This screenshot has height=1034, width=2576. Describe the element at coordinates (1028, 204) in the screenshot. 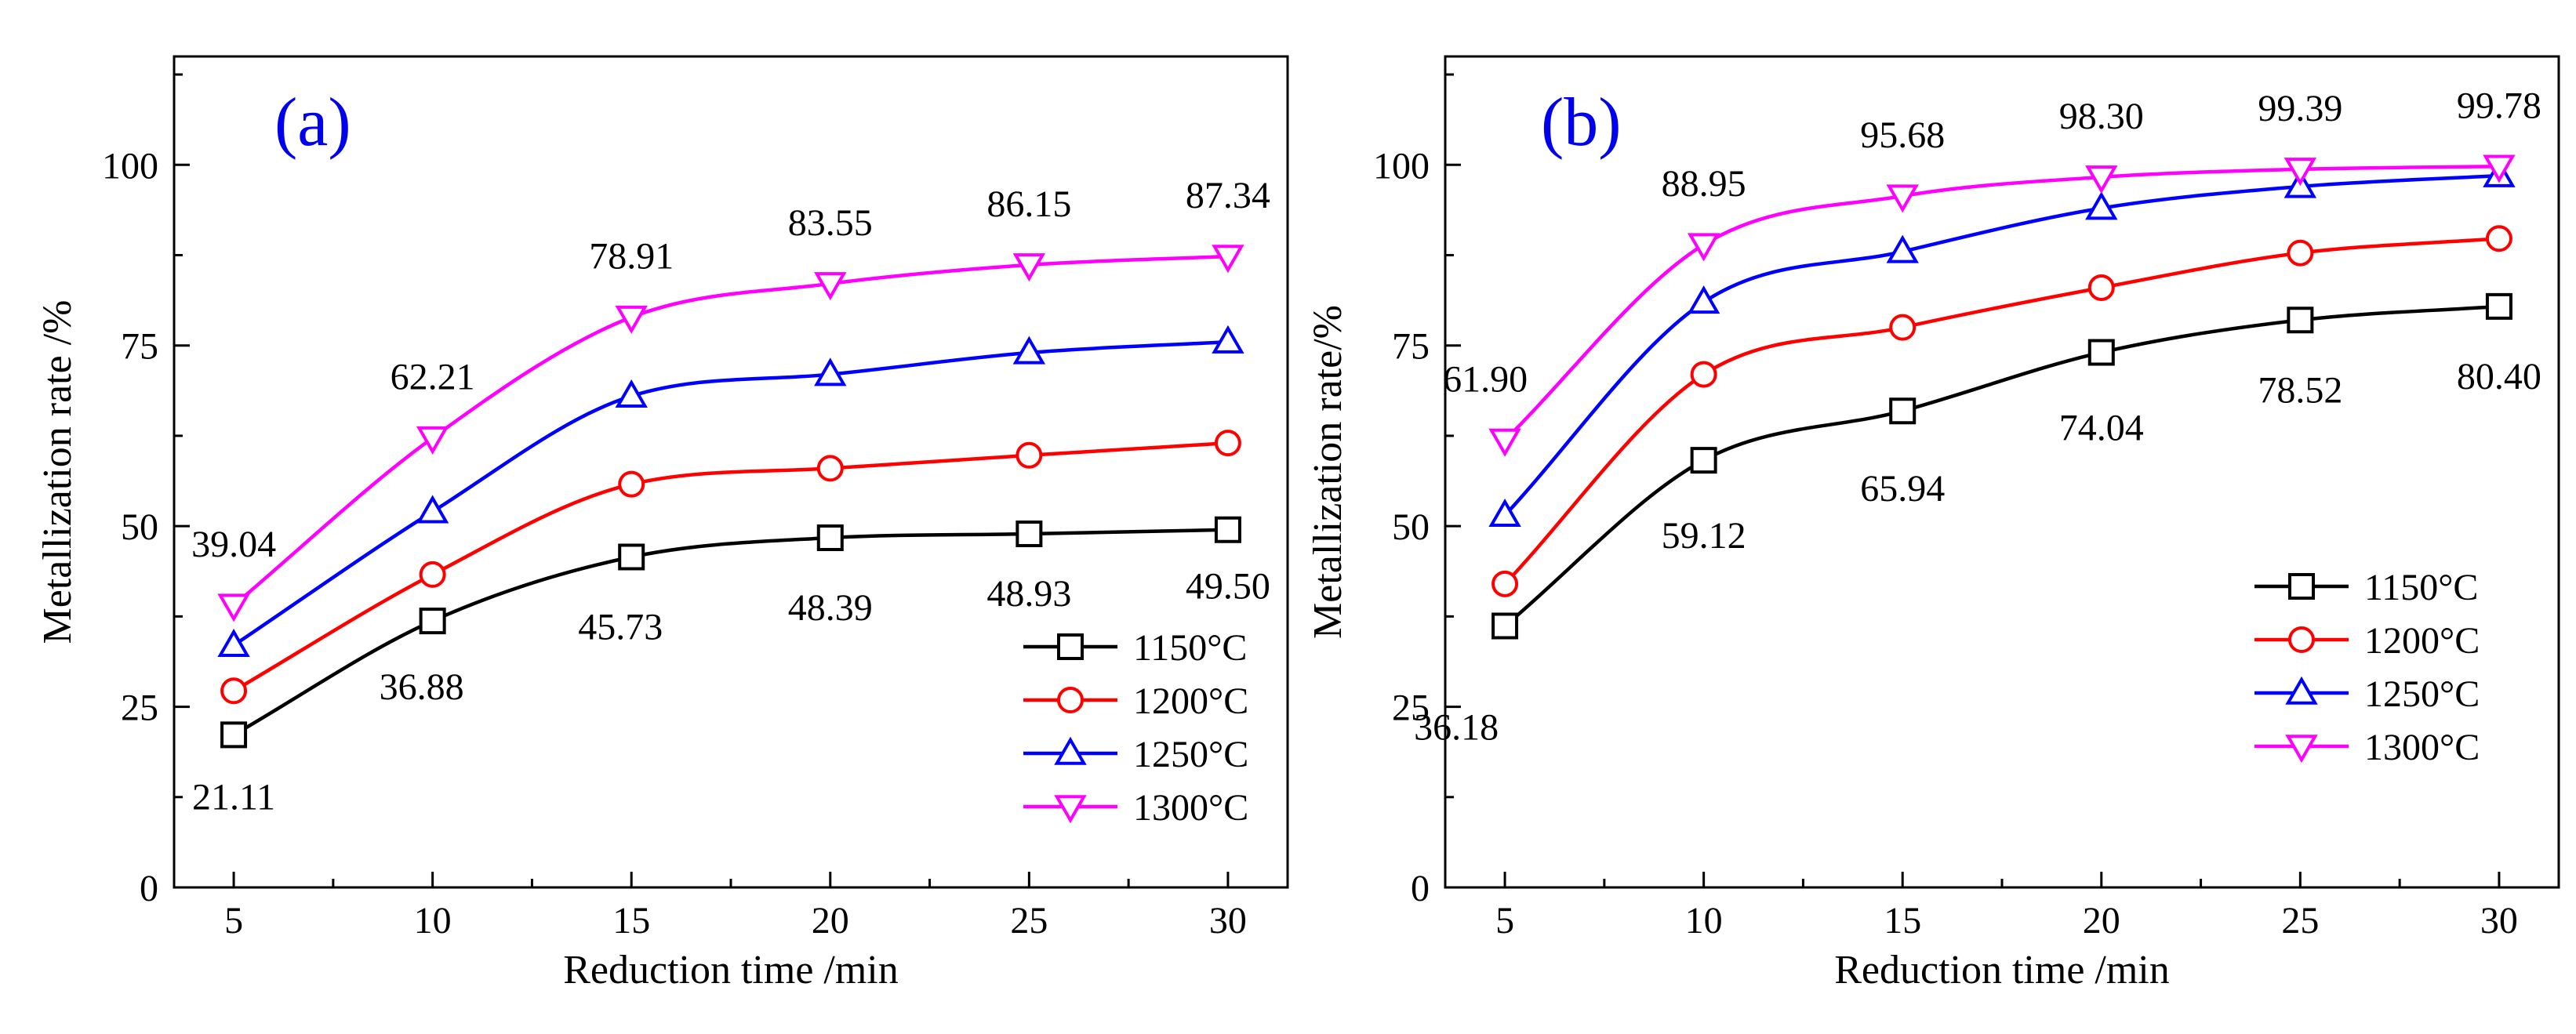

I see `data-label: 86.15` at that location.